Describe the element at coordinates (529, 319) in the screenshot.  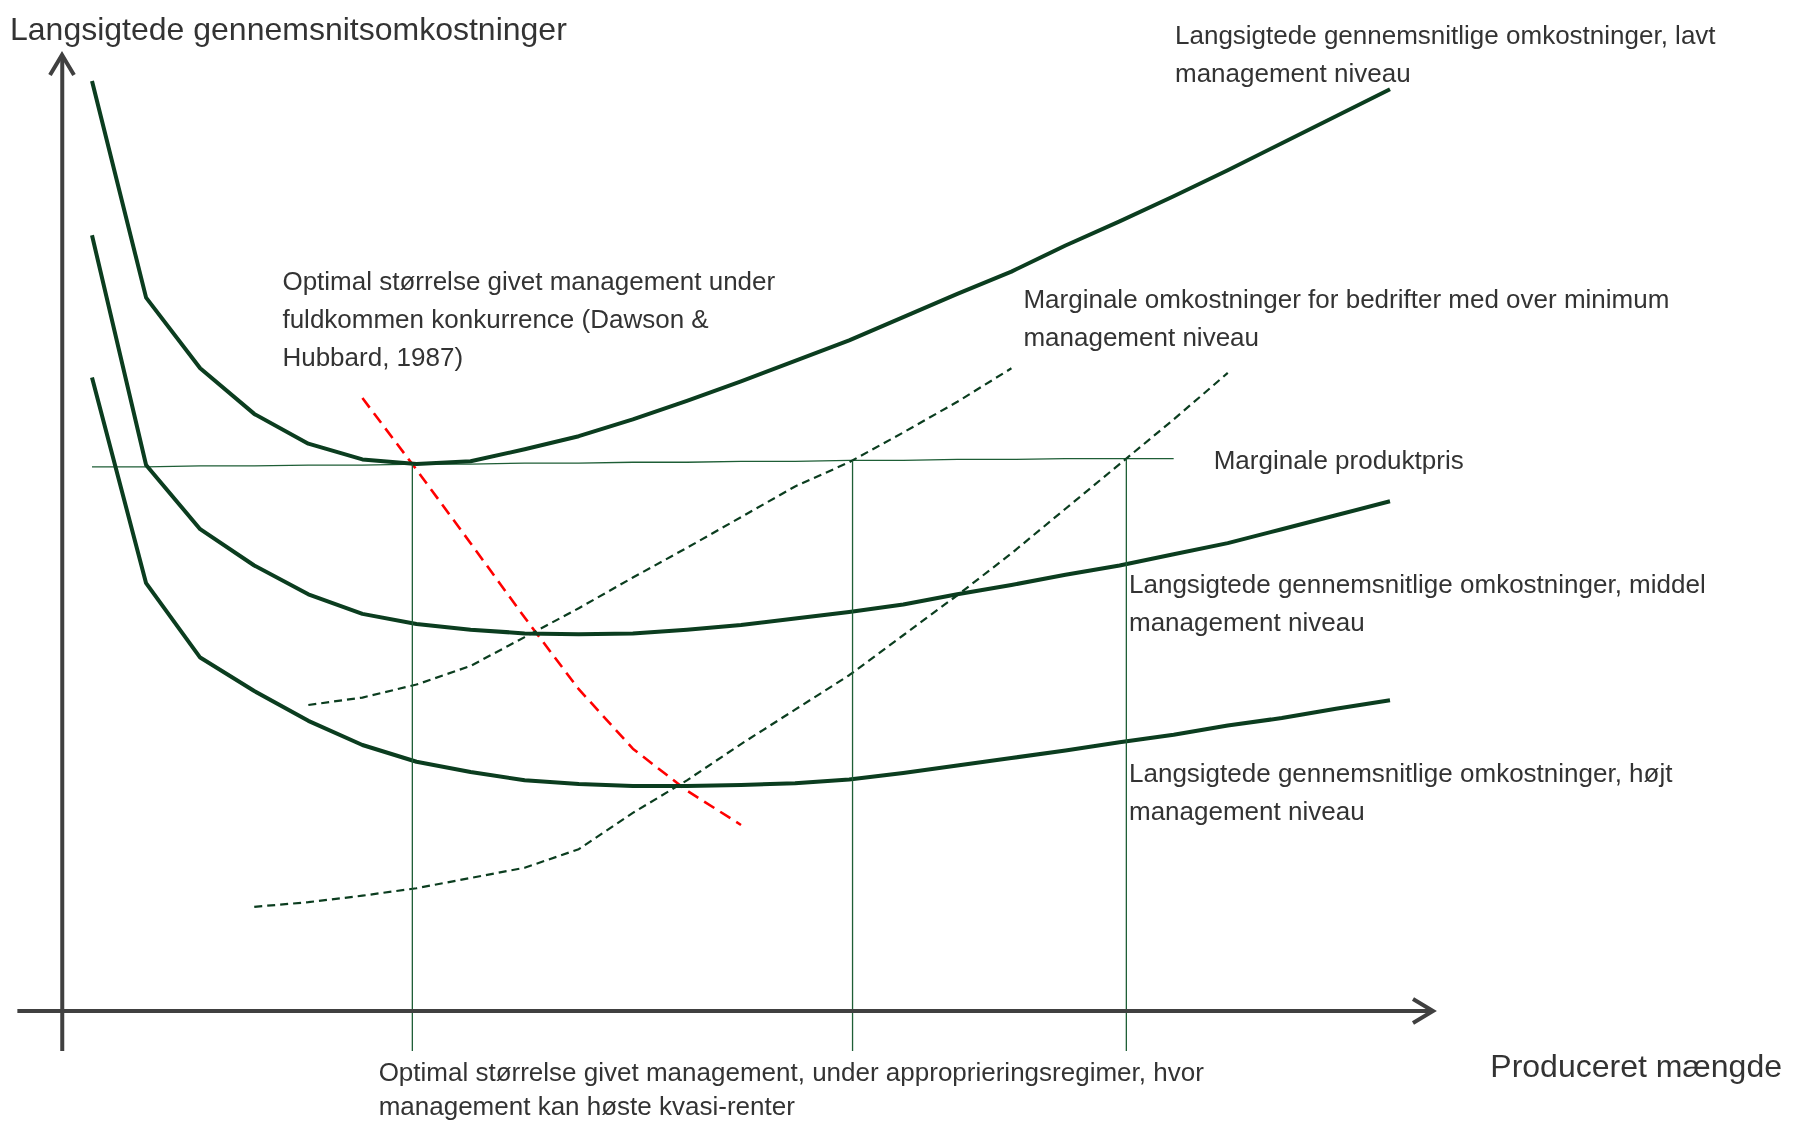
I see `text: Optimal størrelse givet management under fuldkommen konkurrence (Dawson & Hubbard, 1987)` at that location.